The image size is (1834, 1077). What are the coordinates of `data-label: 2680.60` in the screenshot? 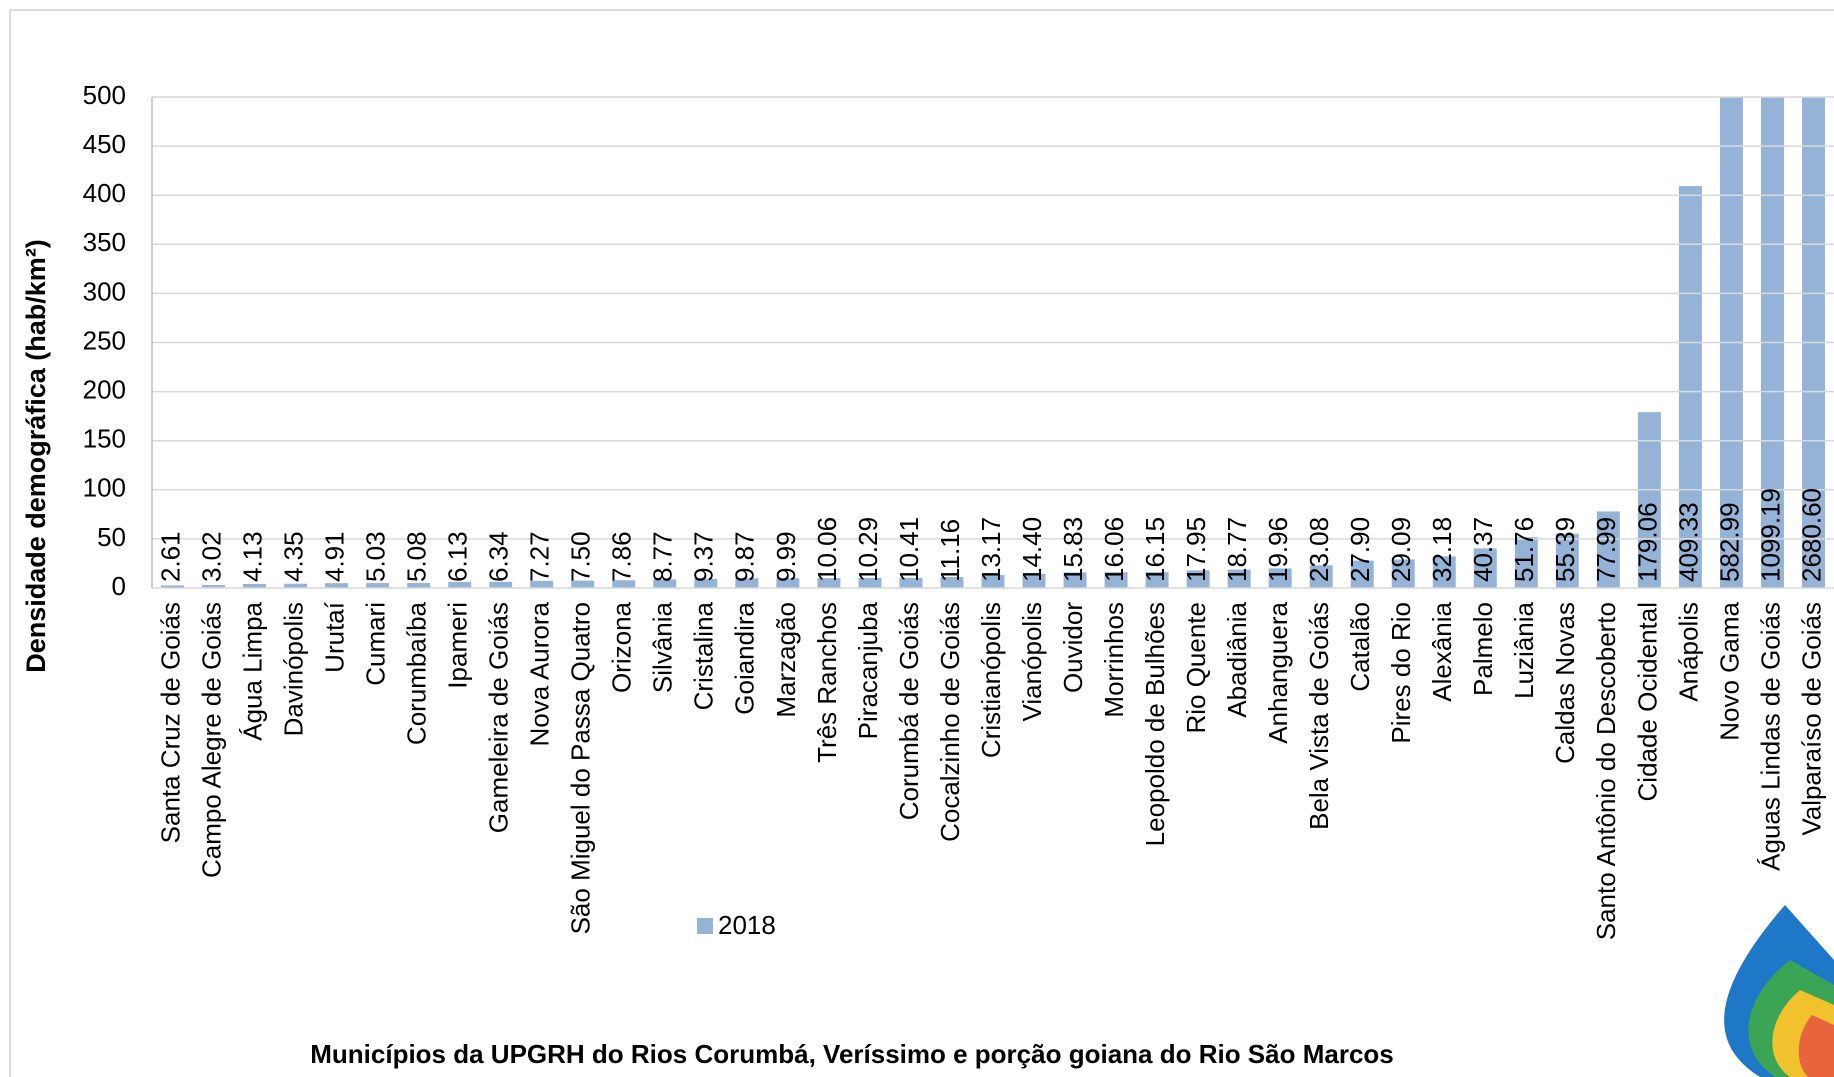 It's located at (1811, 535).